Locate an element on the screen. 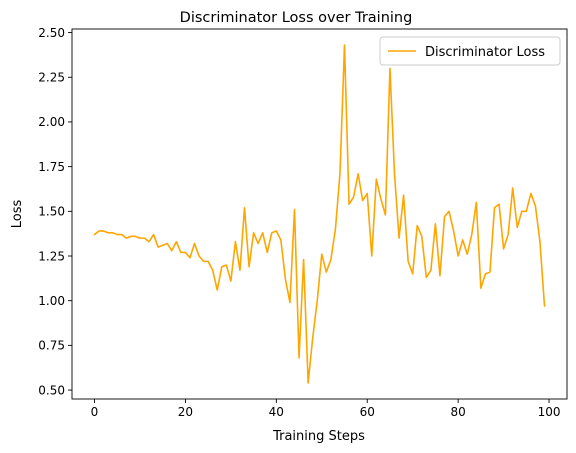 Image resolution: width=576 pixels, height=453 pixels. x-tick-label: 60 is located at coordinates (367, 412).